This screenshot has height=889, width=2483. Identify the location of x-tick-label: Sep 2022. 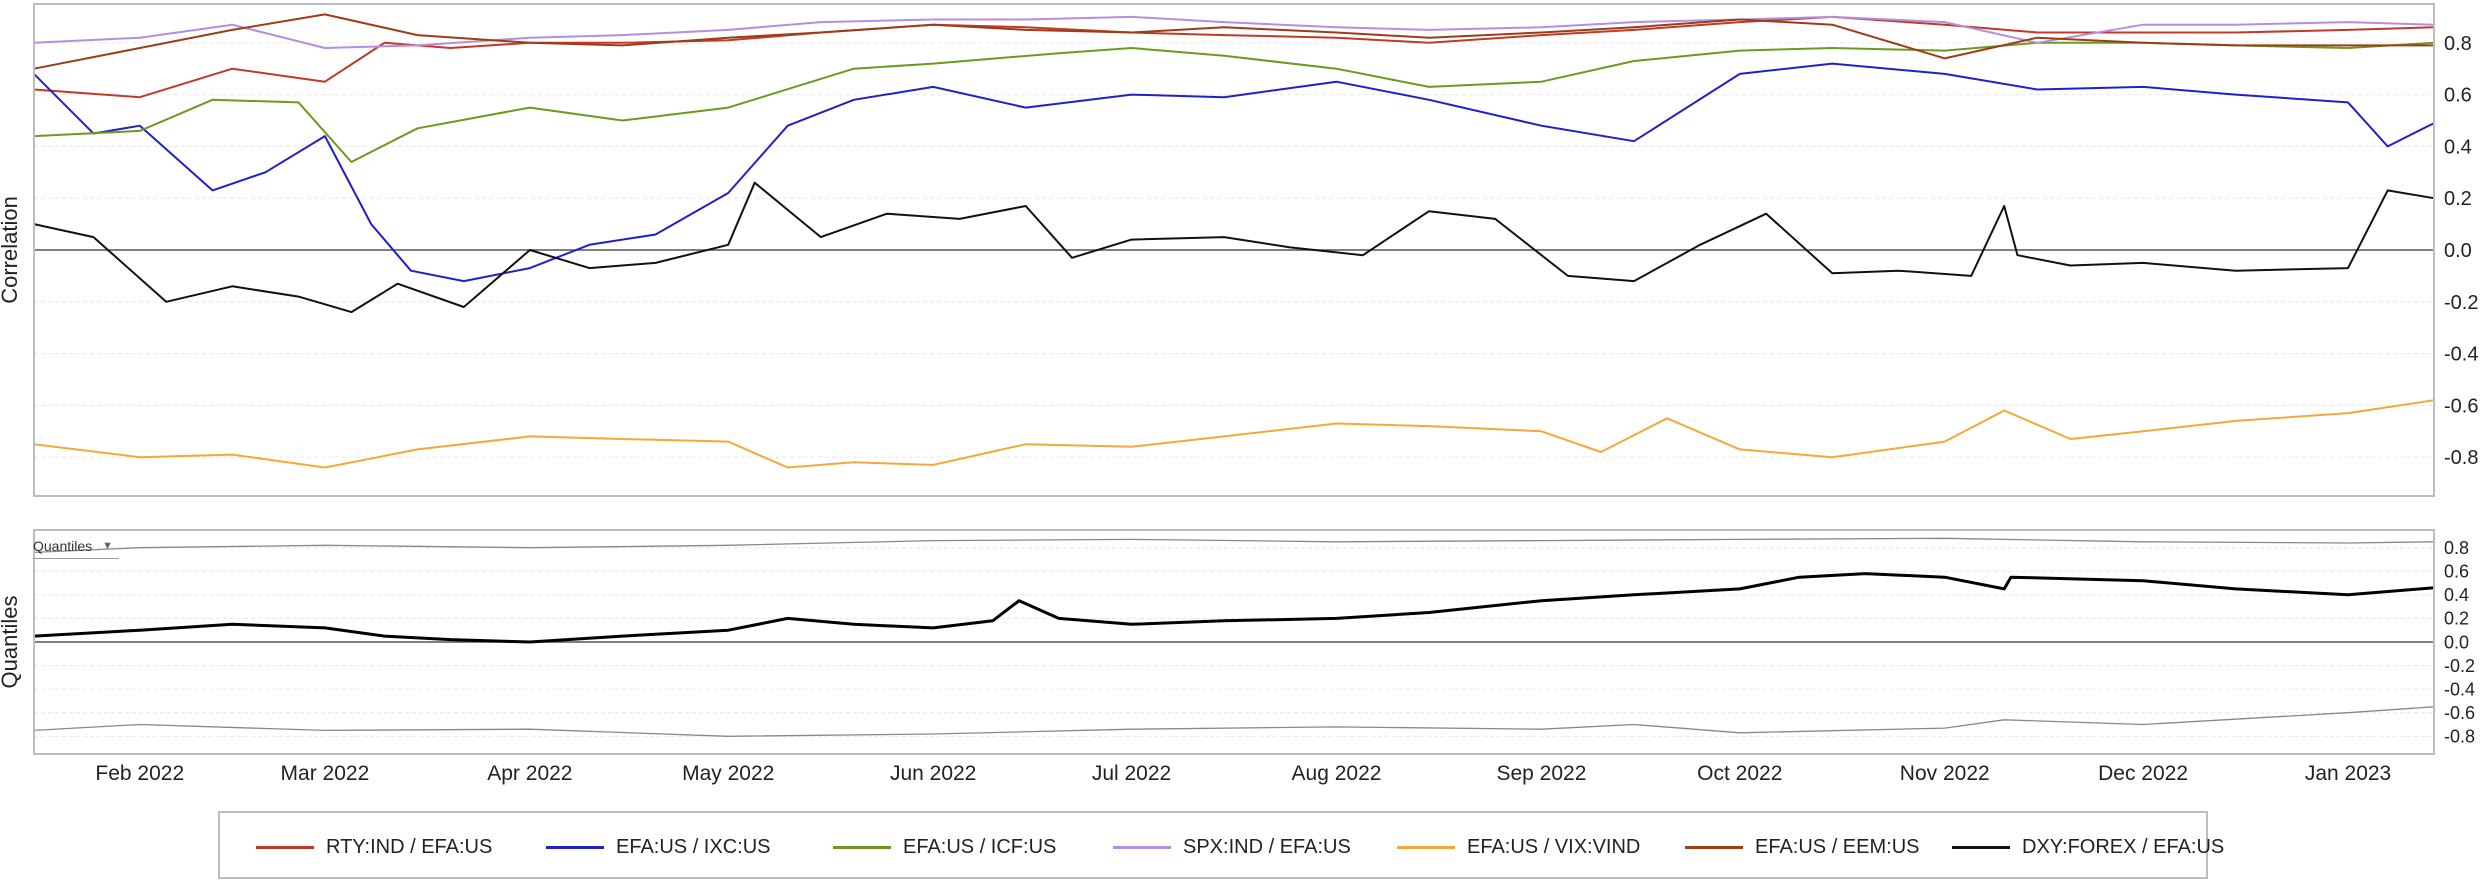
(1541, 773).